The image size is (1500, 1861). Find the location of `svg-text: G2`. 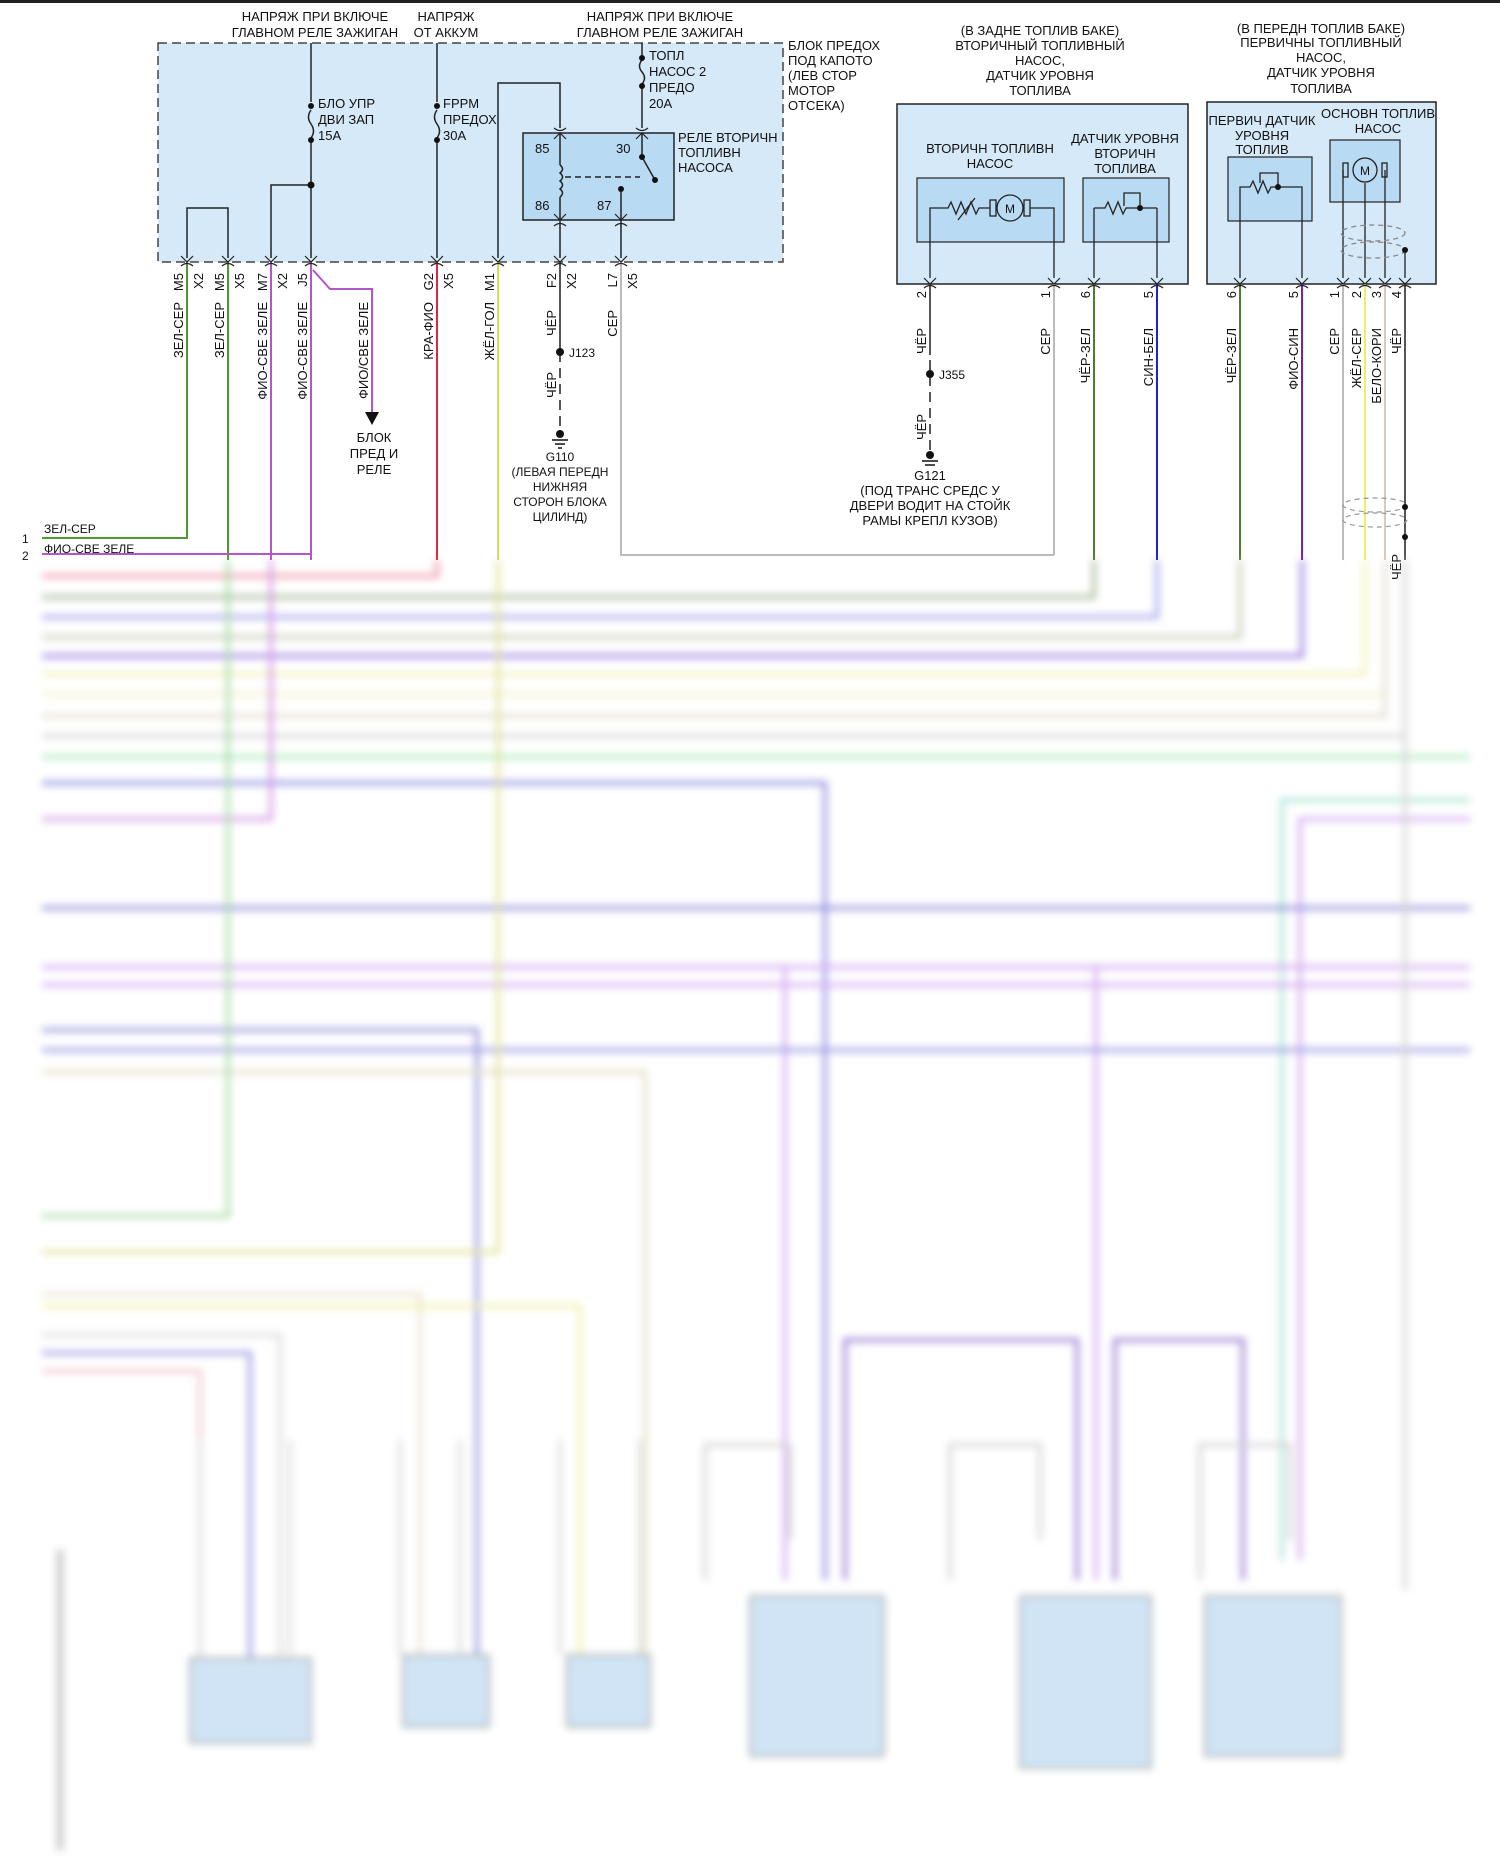

svg-text: G2 is located at coordinates (428, 281).